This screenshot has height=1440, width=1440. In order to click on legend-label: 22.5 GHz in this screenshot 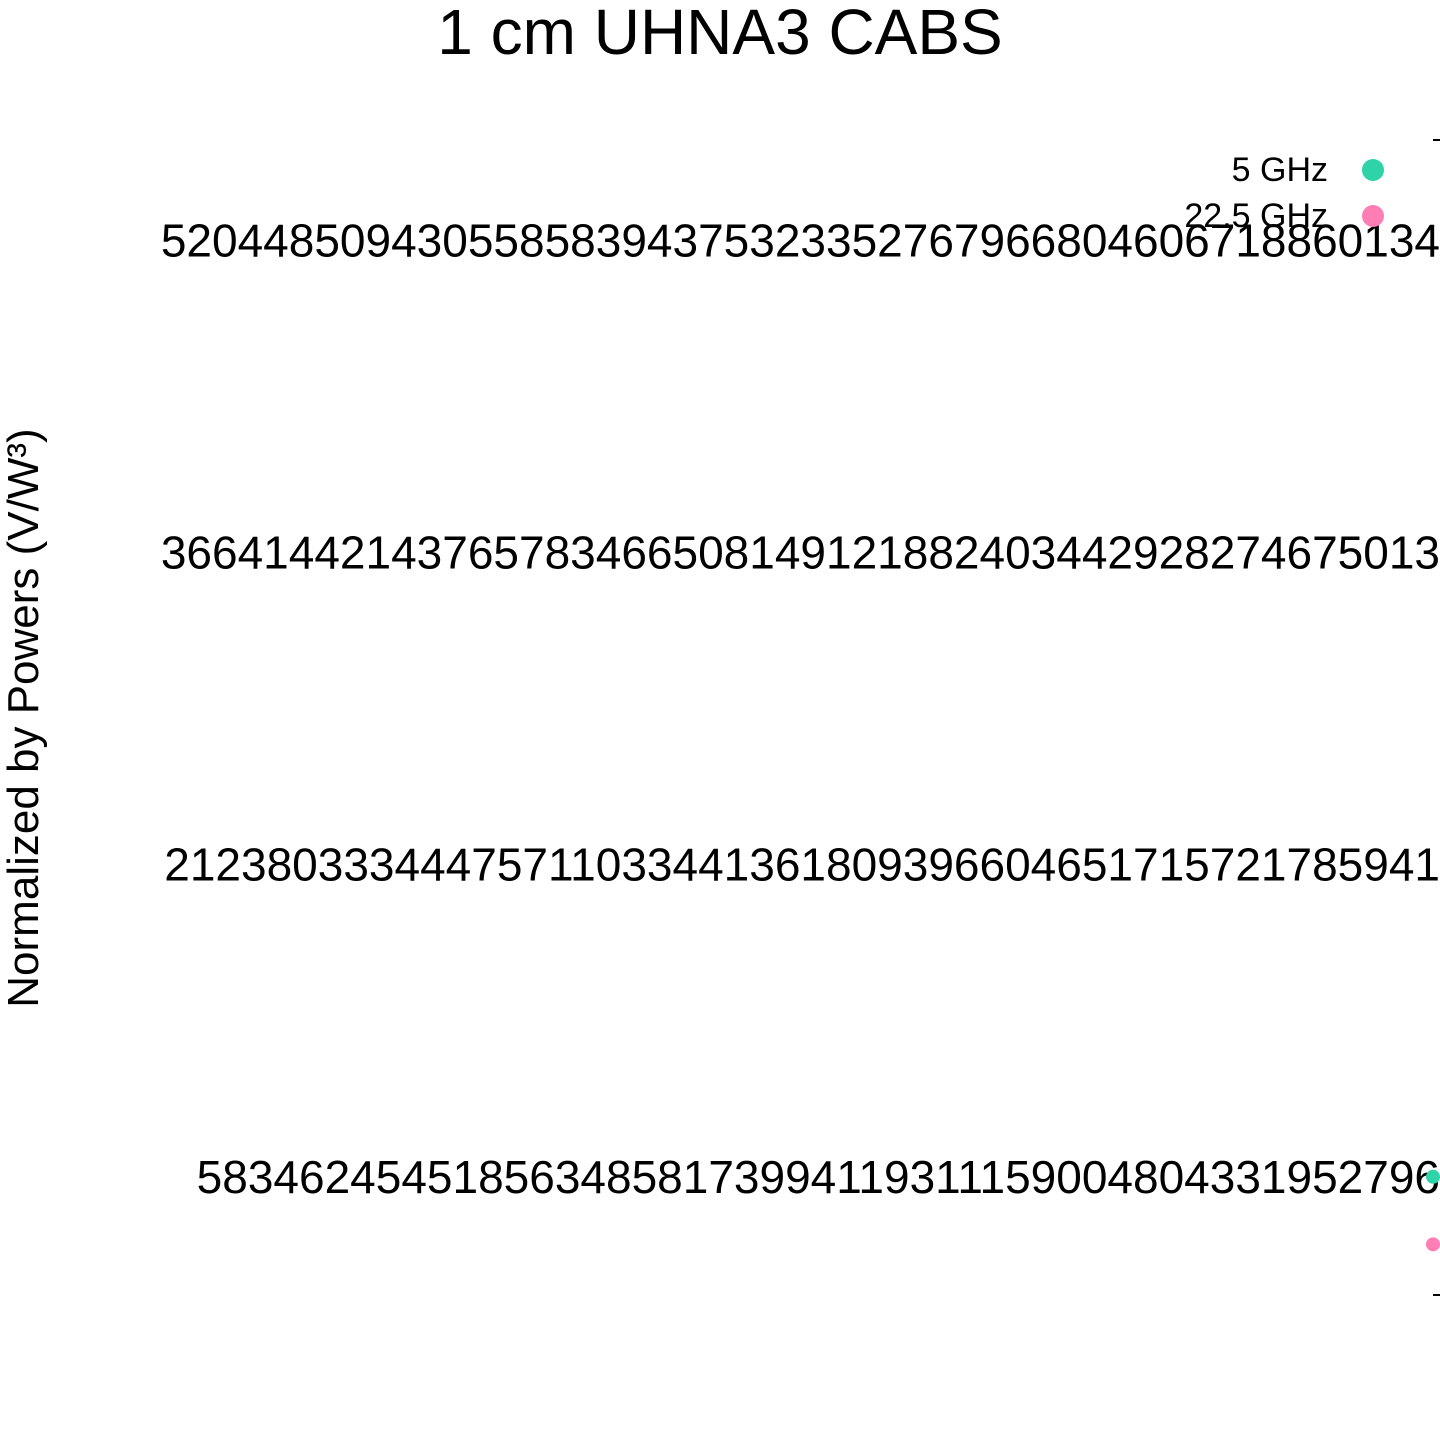, I will do `click(1256, 216)`.